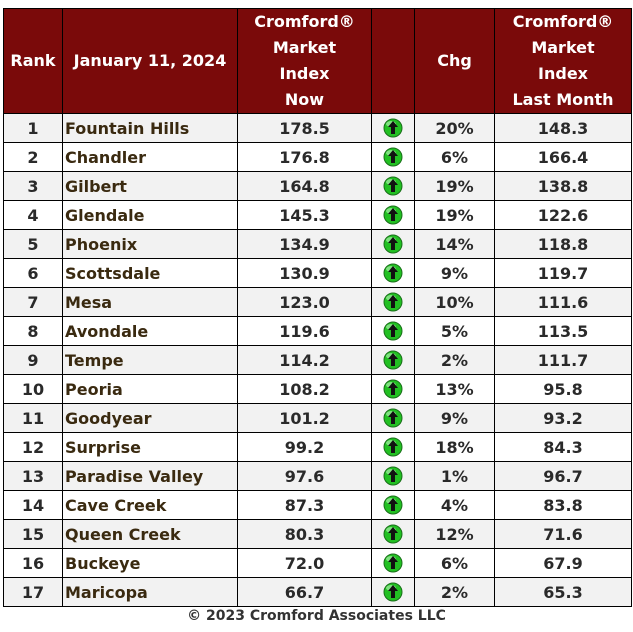  I want to click on index-now-cell: 176.8, so click(304, 157).